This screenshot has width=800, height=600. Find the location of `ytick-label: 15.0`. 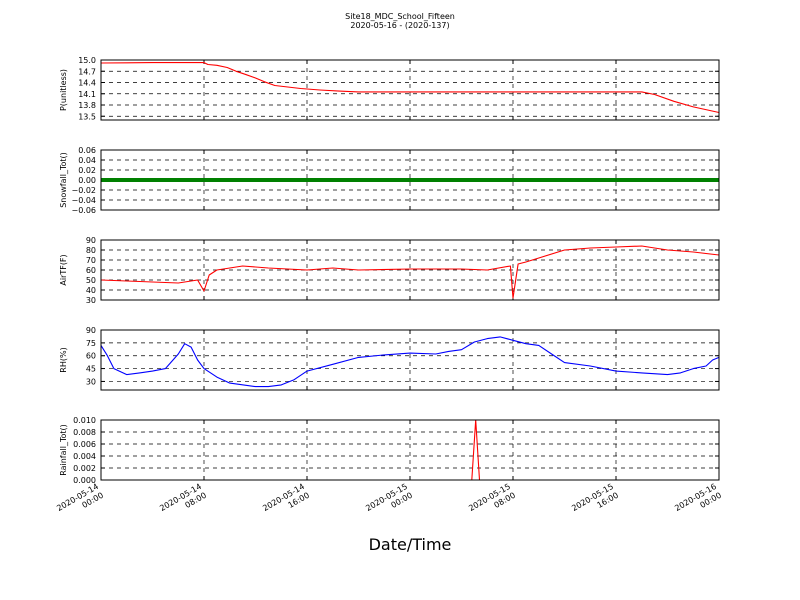

ytick-label: 15.0 is located at coordinates (87, 60).